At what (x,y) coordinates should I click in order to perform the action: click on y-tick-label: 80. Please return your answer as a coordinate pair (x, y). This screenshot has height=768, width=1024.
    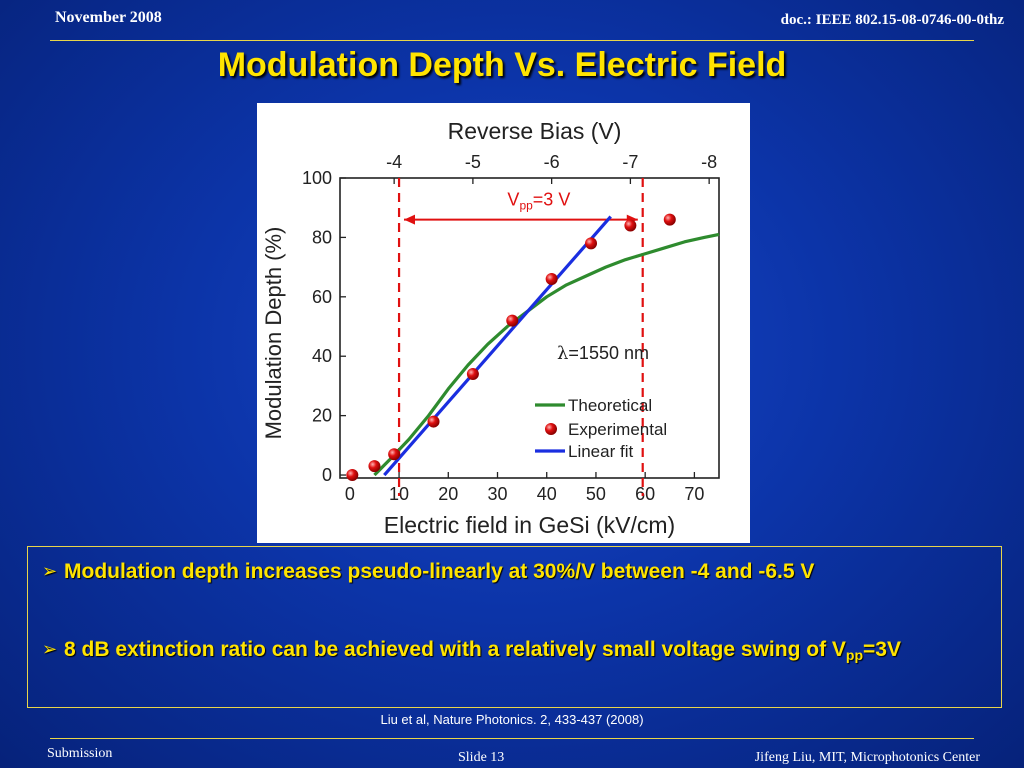
    Looking at the image, I should click on (322, 237).